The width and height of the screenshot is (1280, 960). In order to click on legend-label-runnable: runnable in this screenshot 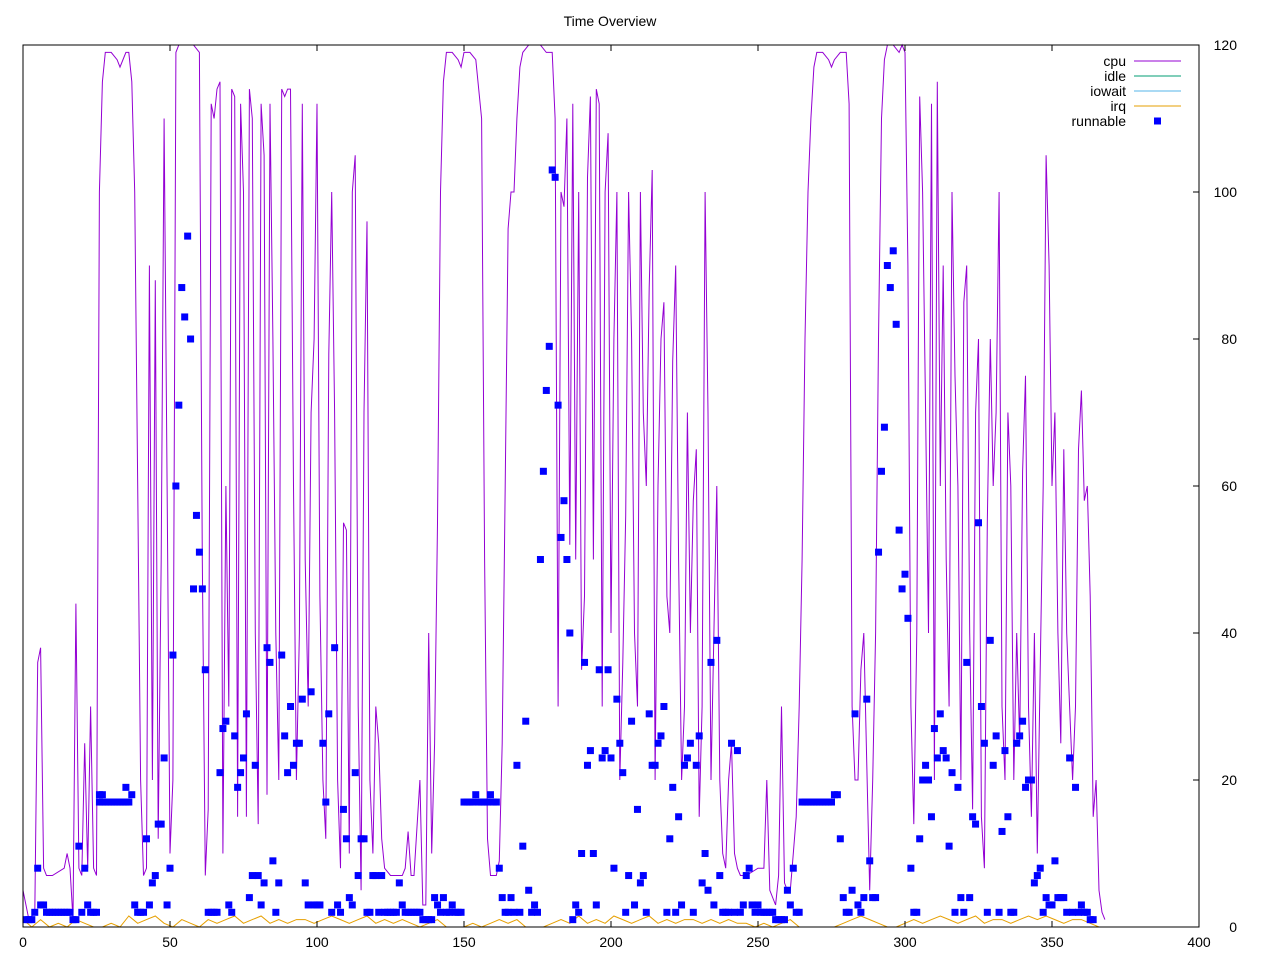, I will do `click(1099, 121)`.